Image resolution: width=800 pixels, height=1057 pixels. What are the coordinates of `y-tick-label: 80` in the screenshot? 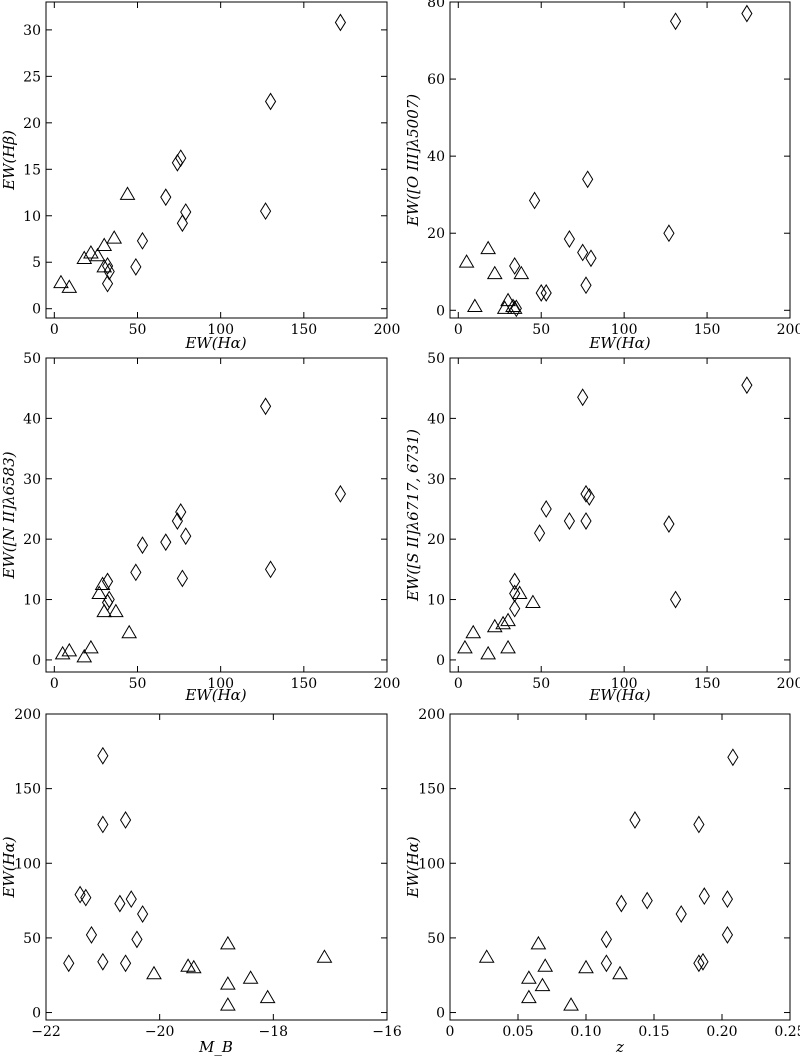 It's located at (436, 5).